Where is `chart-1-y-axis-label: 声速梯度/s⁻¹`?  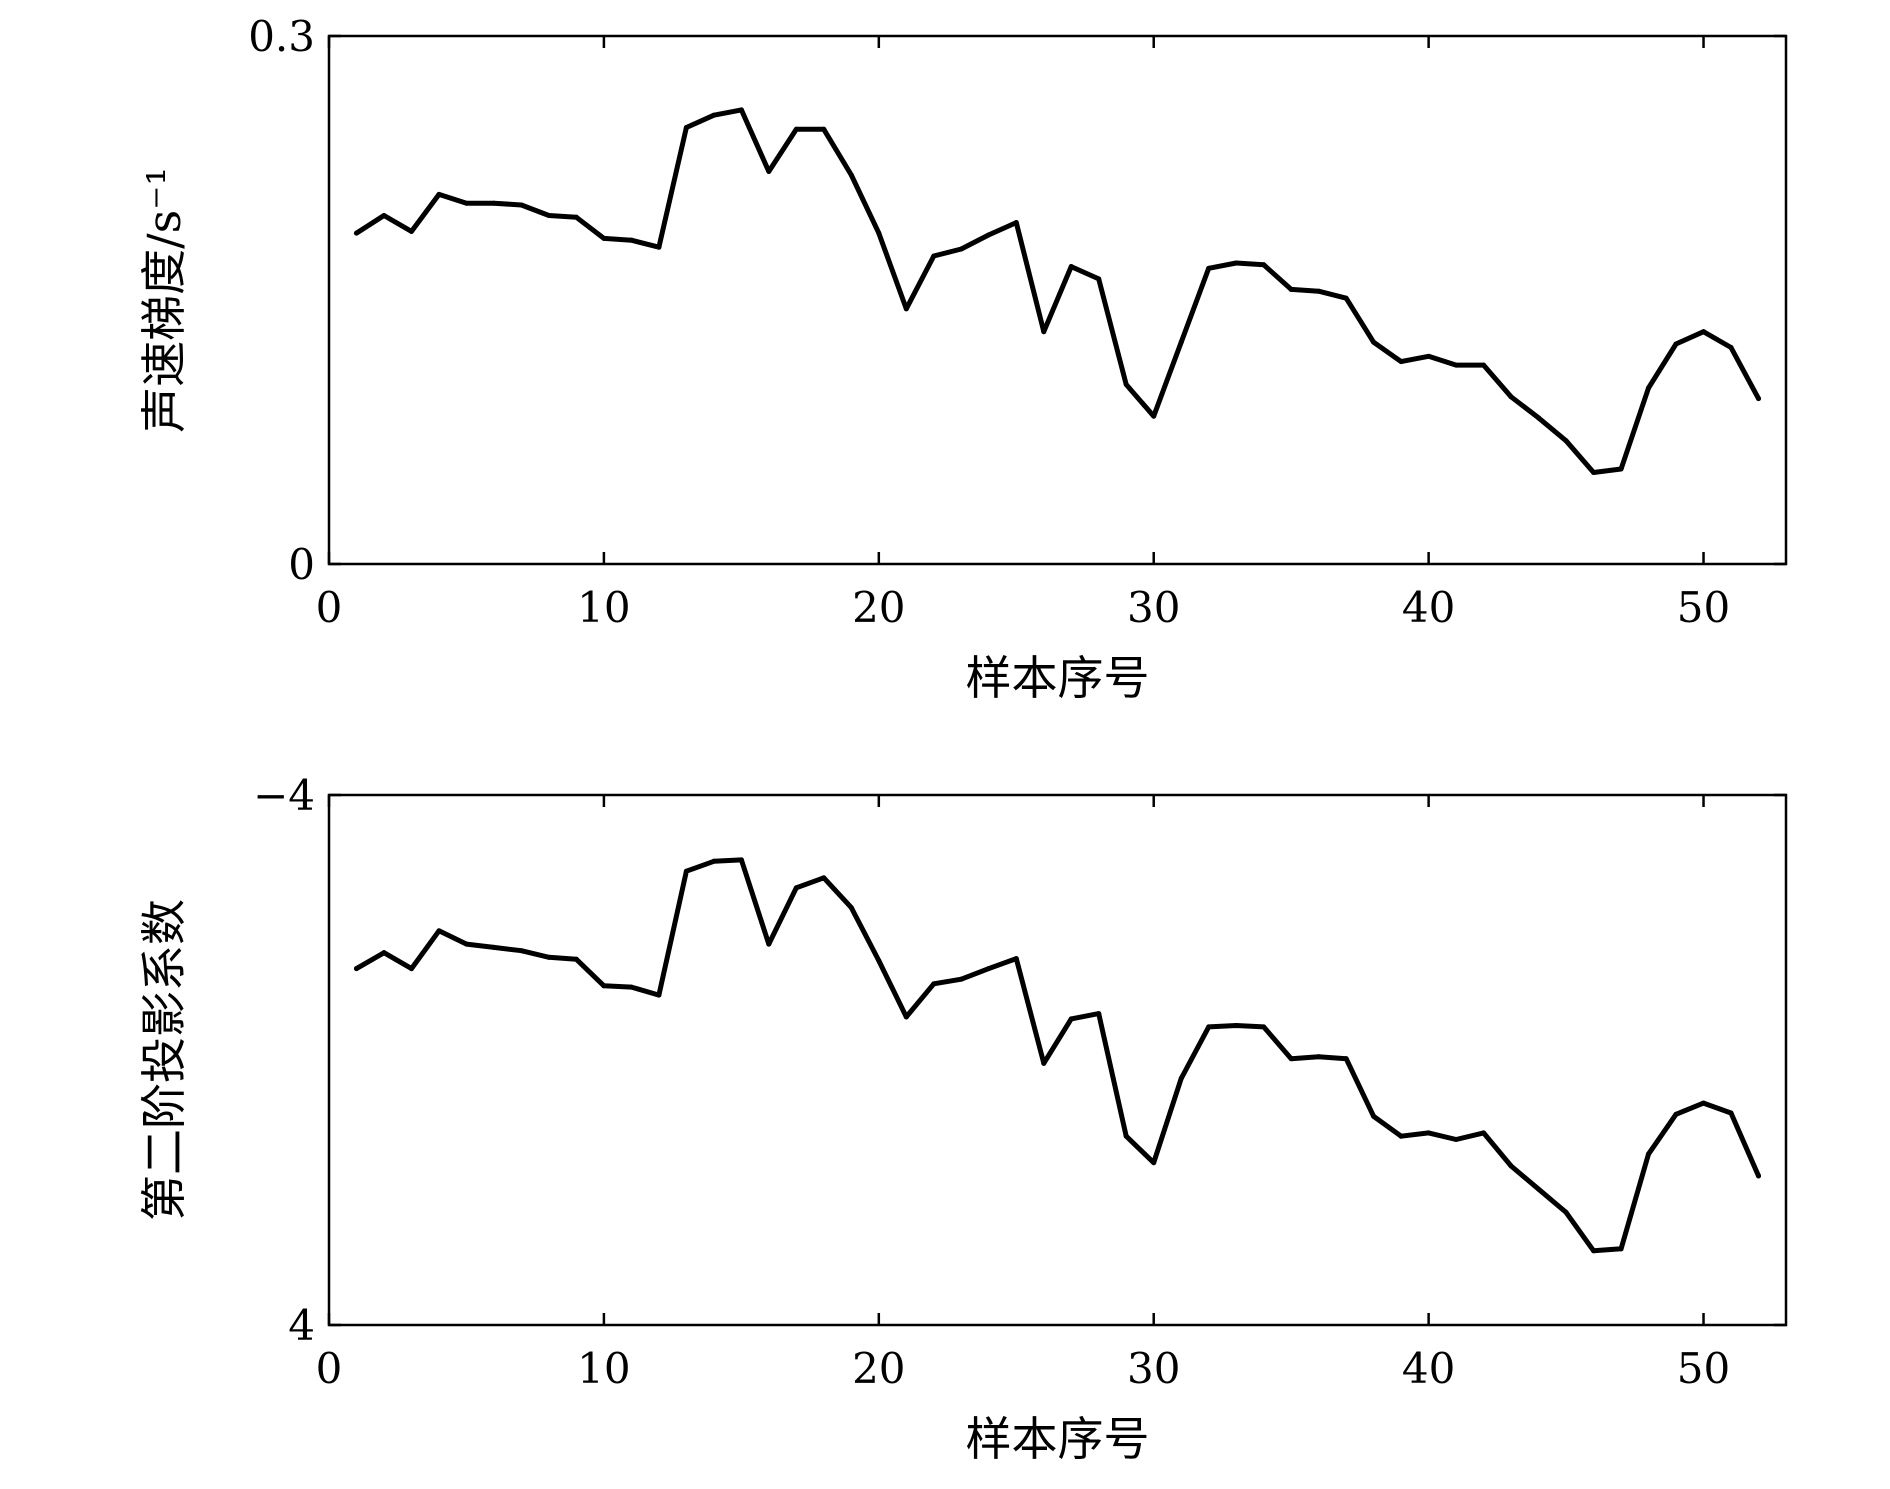 chart-1-y-axis-label: 声速梯度/s⁻¹ is located at coordinates (164, 300).